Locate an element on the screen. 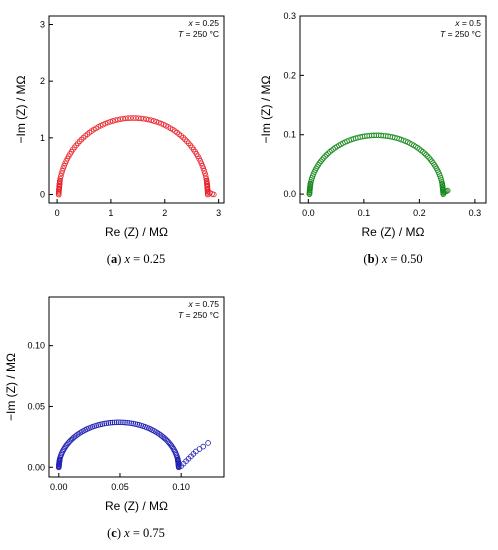 The width and height of the screenshot is (498, 550). x-tick-label: 0 is located at coordinates (57, 213).